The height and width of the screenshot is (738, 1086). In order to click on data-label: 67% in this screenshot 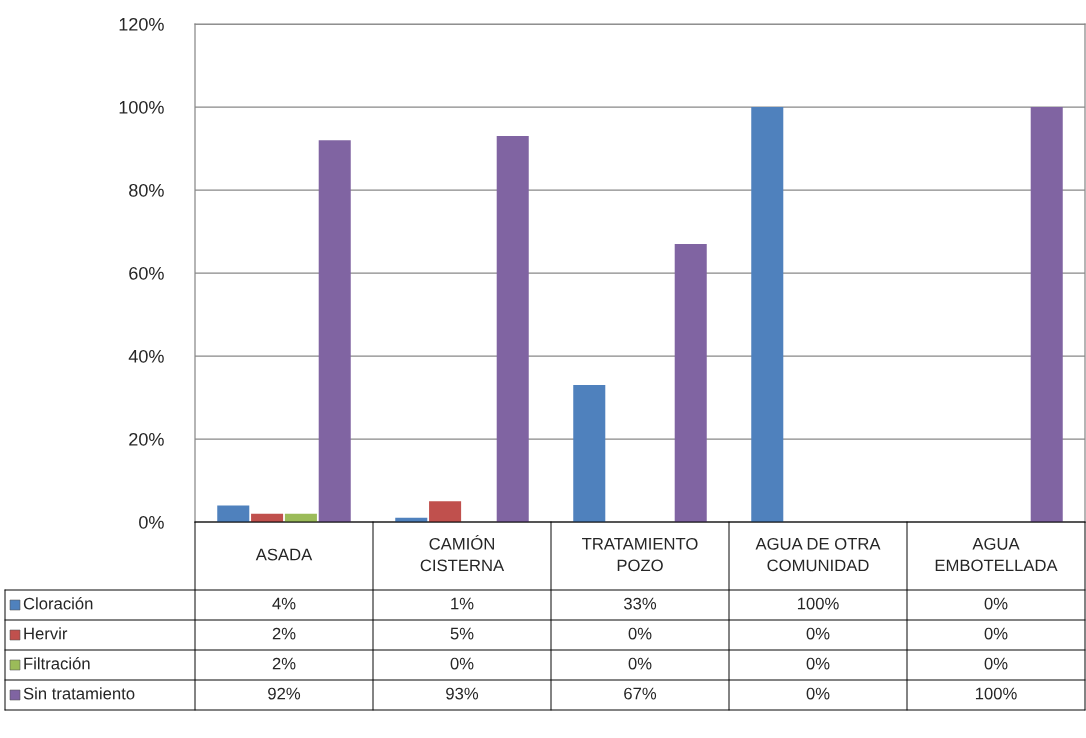, I will do `click(640, 693)`.